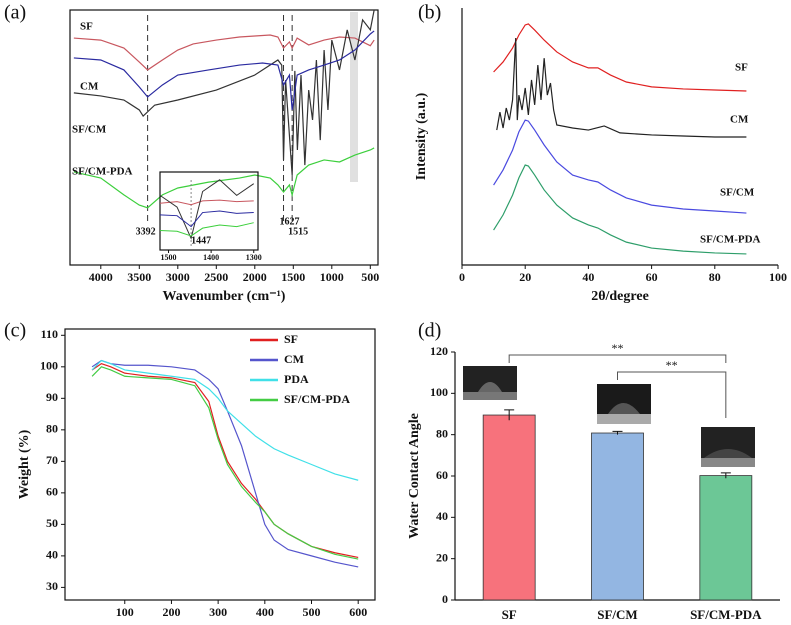 The image size is (791, 625). Describe the element at coordinates (201, 240) in the screenshot. I see `inset-peak-label: 1447` at that location.